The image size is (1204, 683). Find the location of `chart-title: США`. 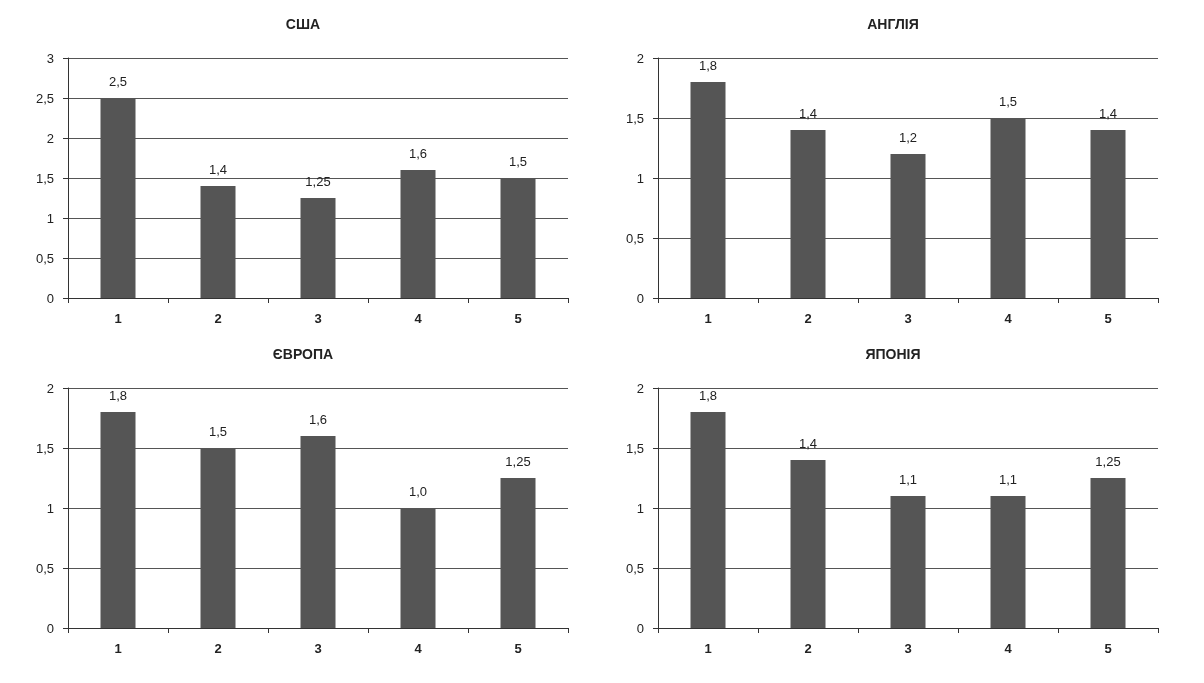

chart-title: США is located at coordinates (303, 24).